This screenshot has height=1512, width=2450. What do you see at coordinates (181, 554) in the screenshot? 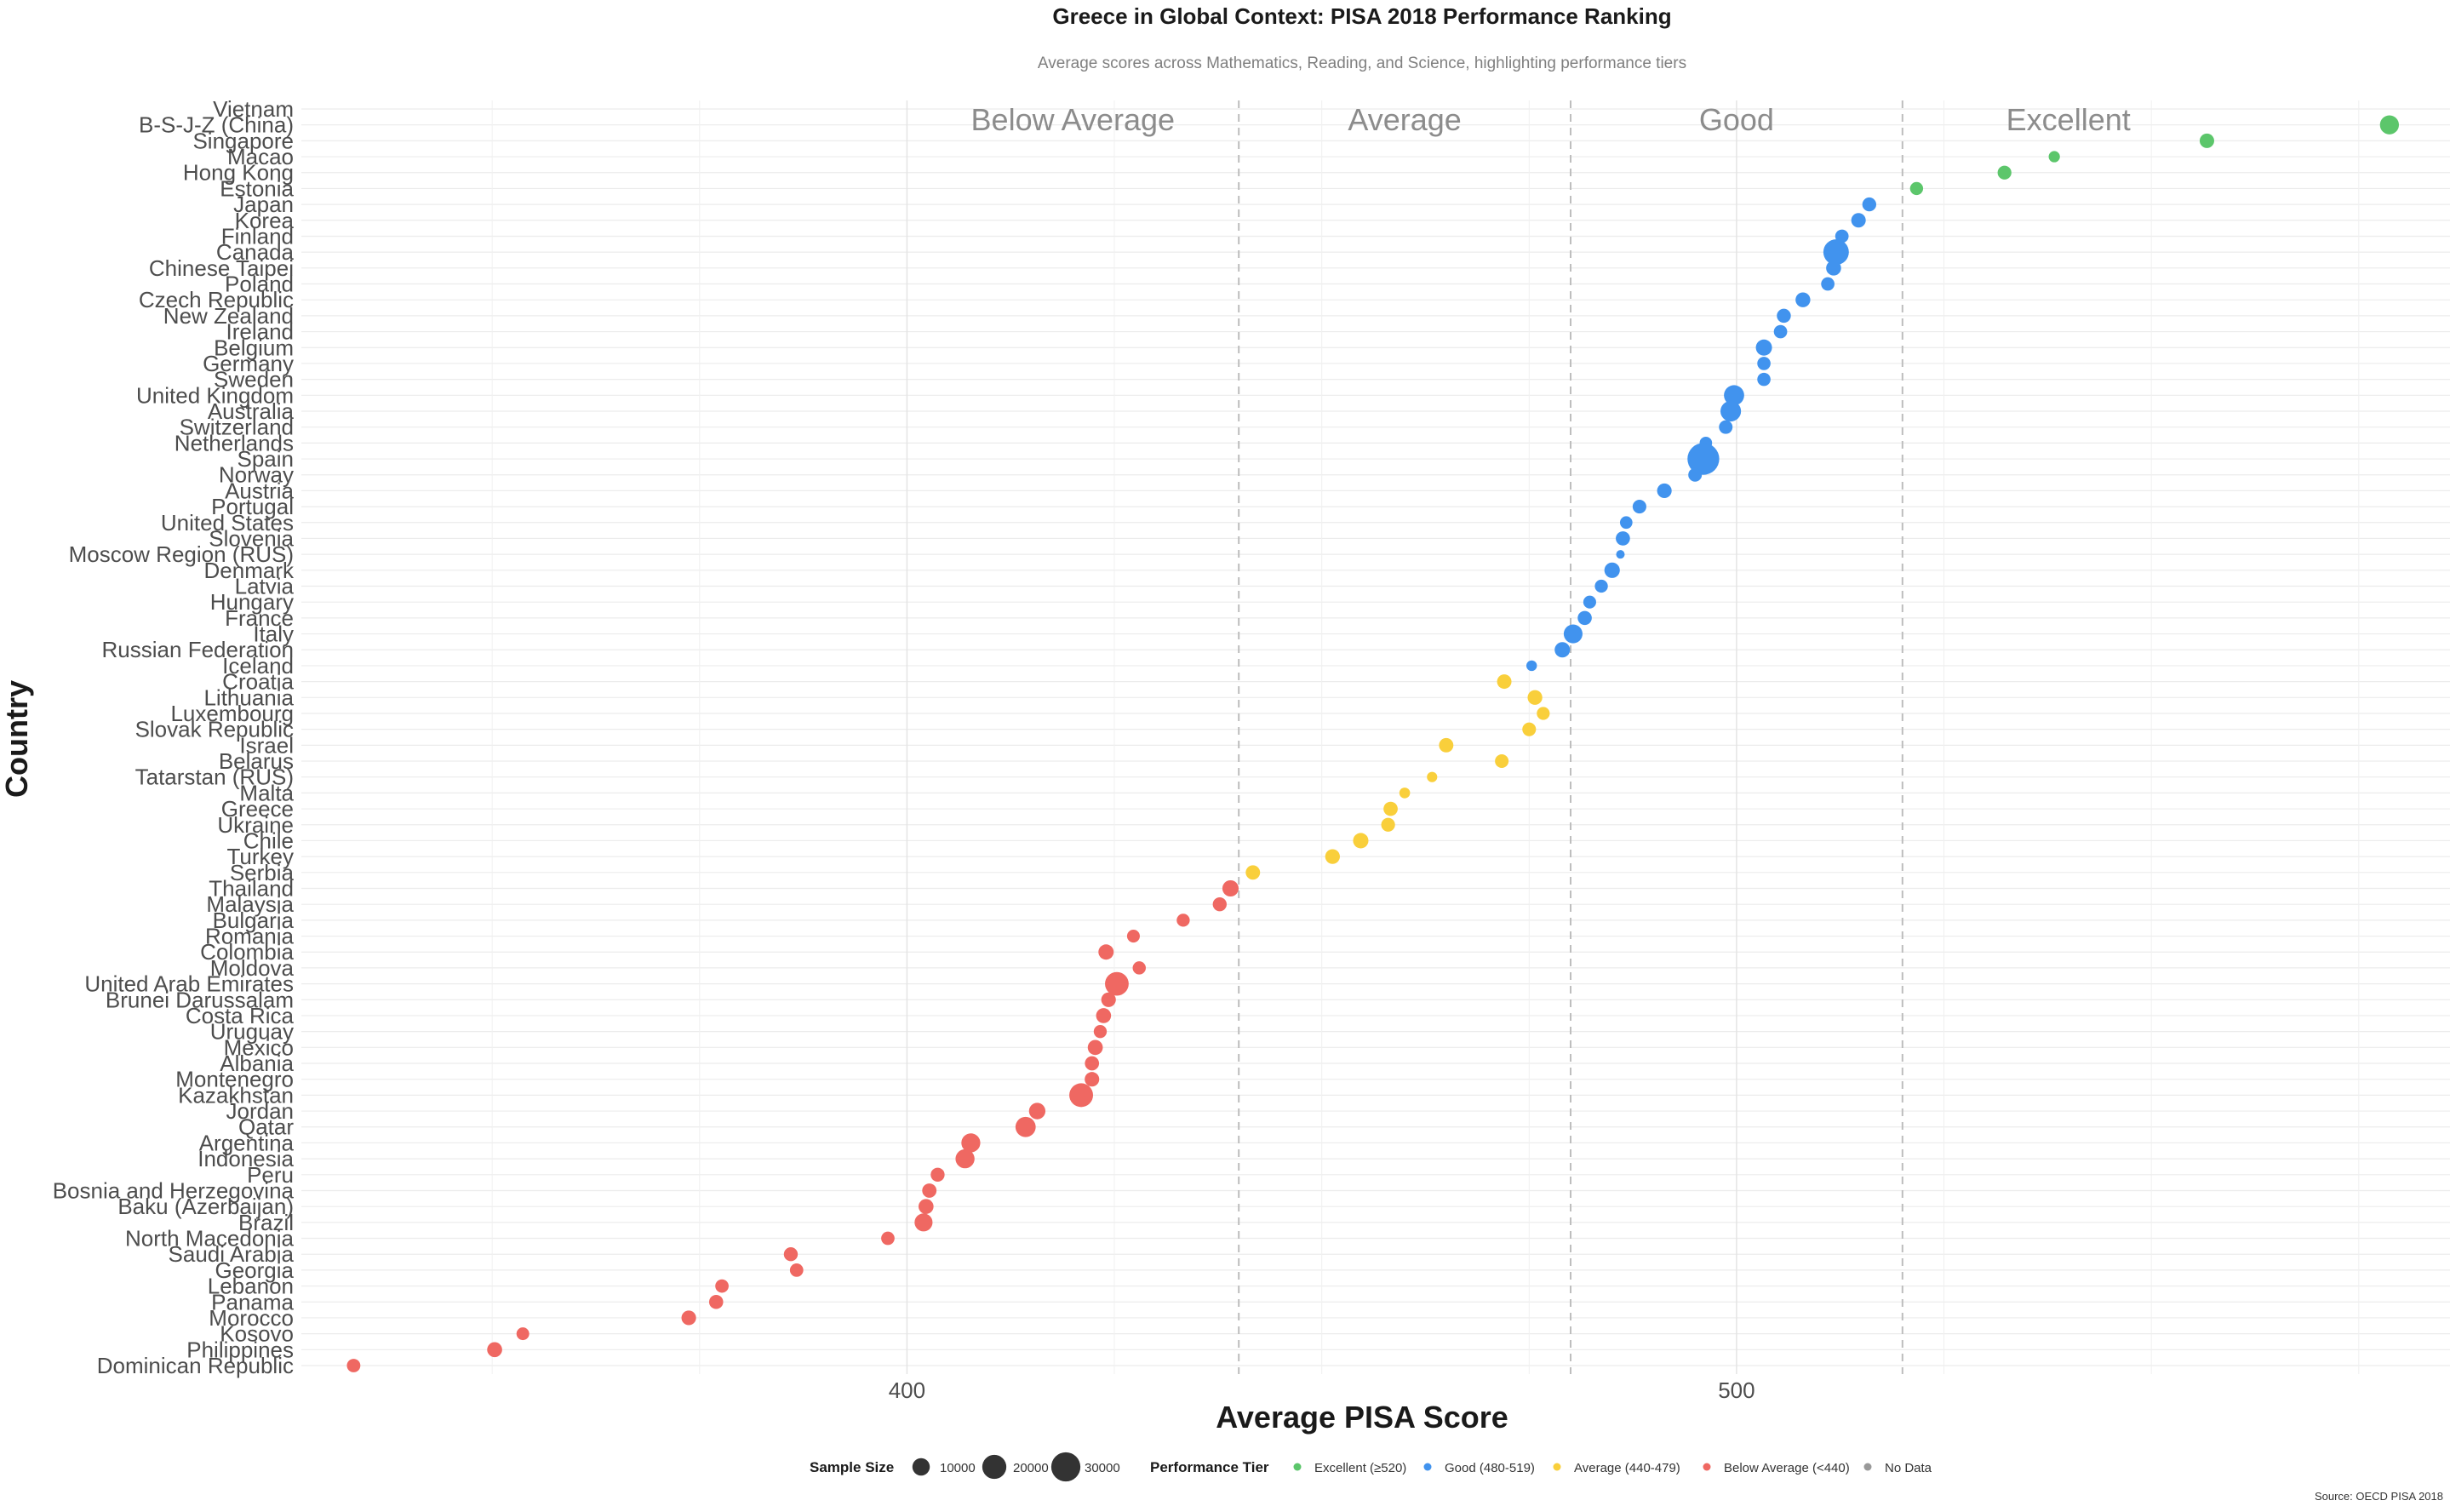
I see `country-label: Moscow Region (RUS)` at bounding box center [181, 554].